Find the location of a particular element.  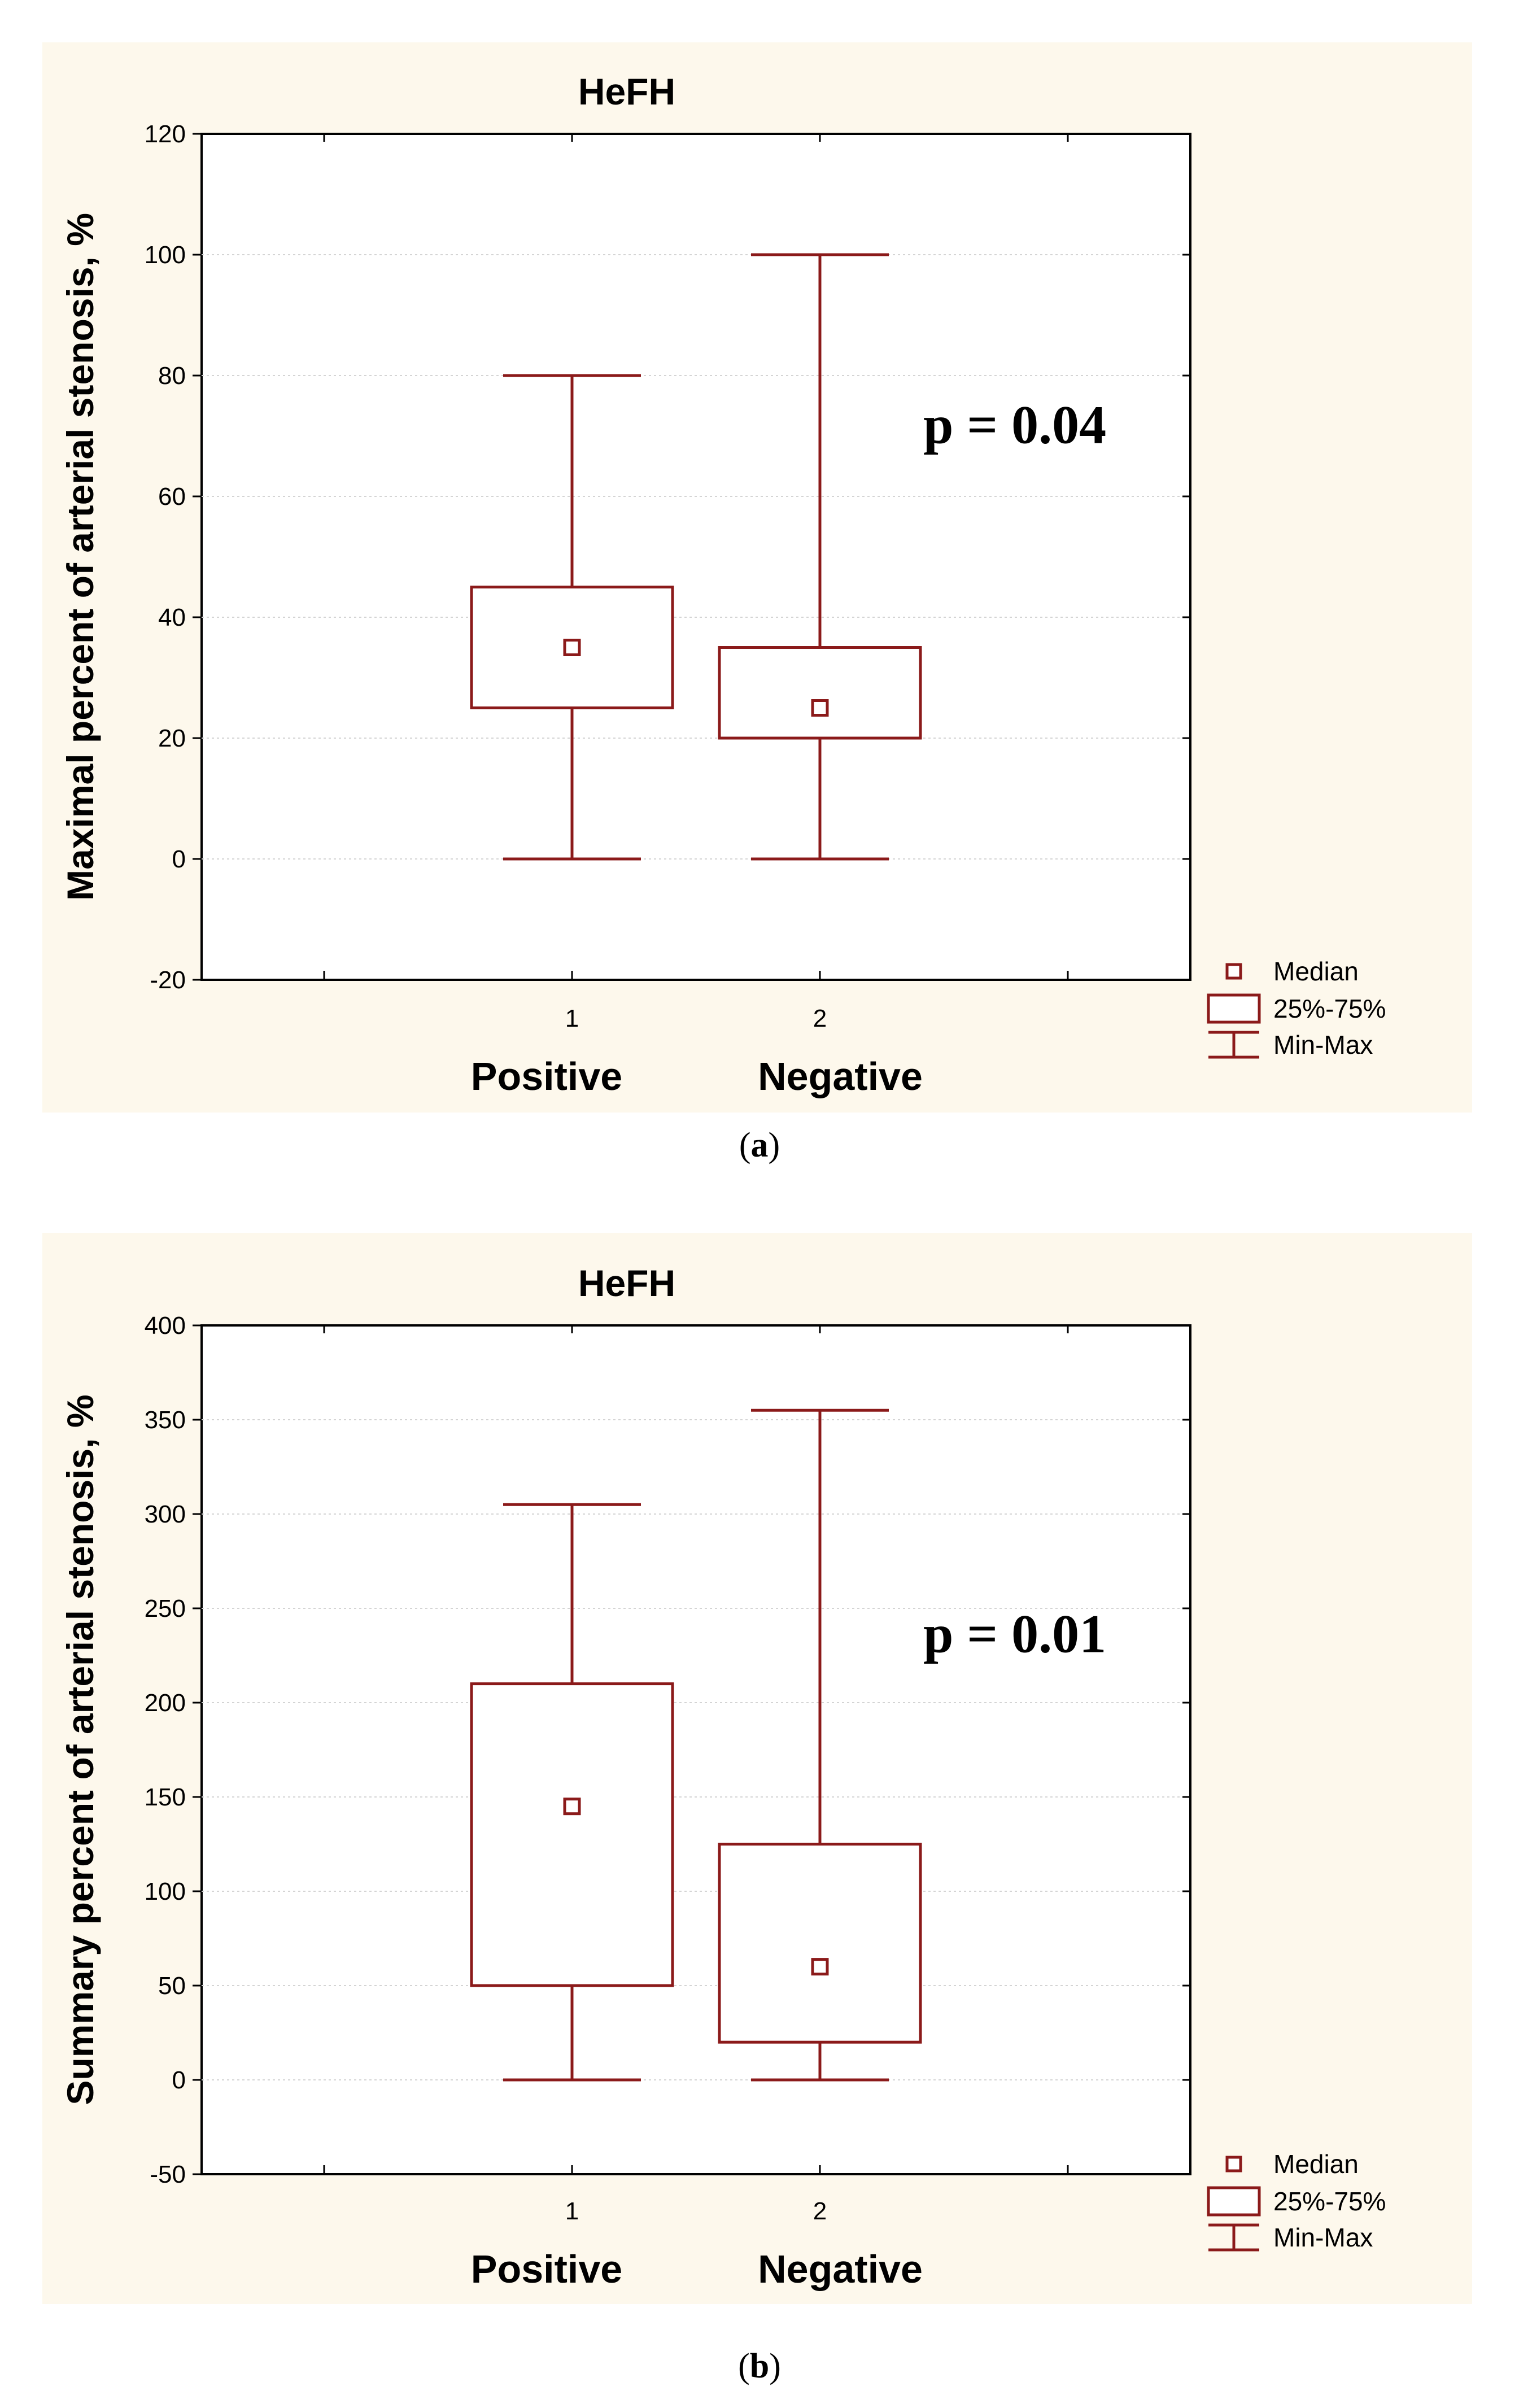

y-tick-label: 80 is located at coordinates (172, 376).